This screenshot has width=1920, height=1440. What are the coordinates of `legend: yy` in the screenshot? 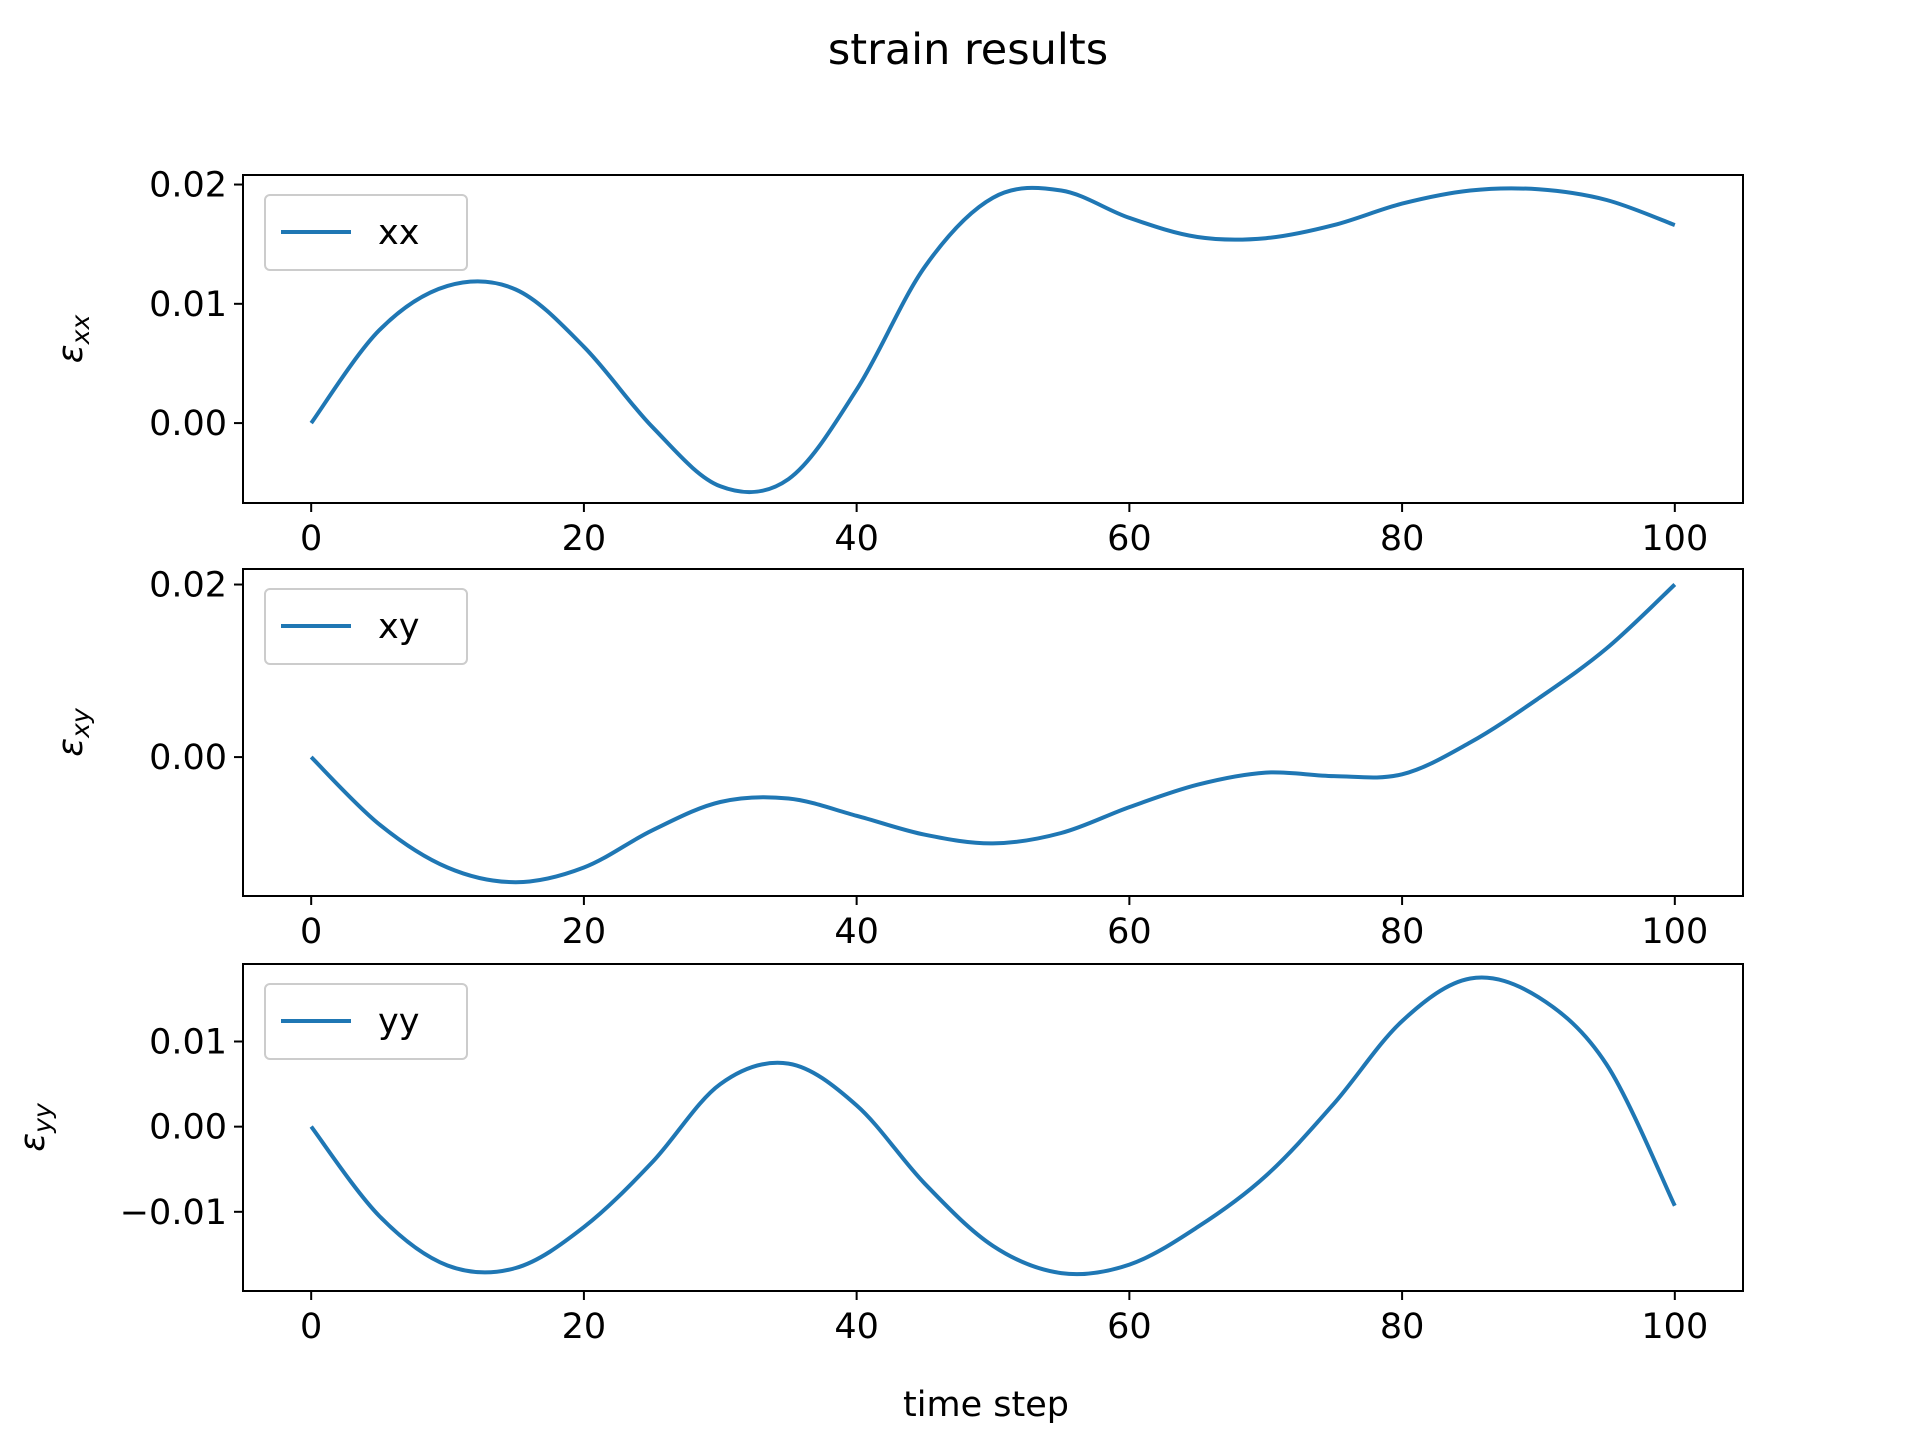 It's located at (366, 1021).